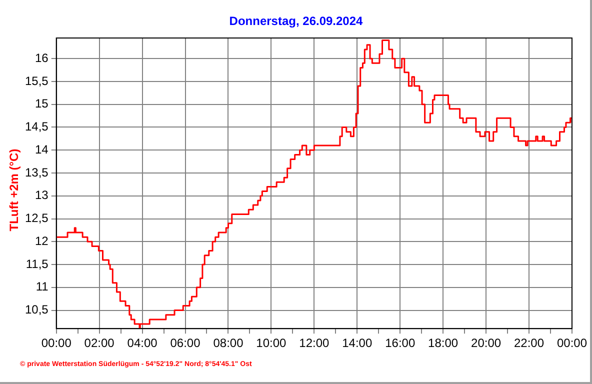 This screenshot has height=384, width=592. What do you see at coordinates (41, 195) in the screenshot?
I see `y-tick-label: 13` at bounding box center [41, 195].